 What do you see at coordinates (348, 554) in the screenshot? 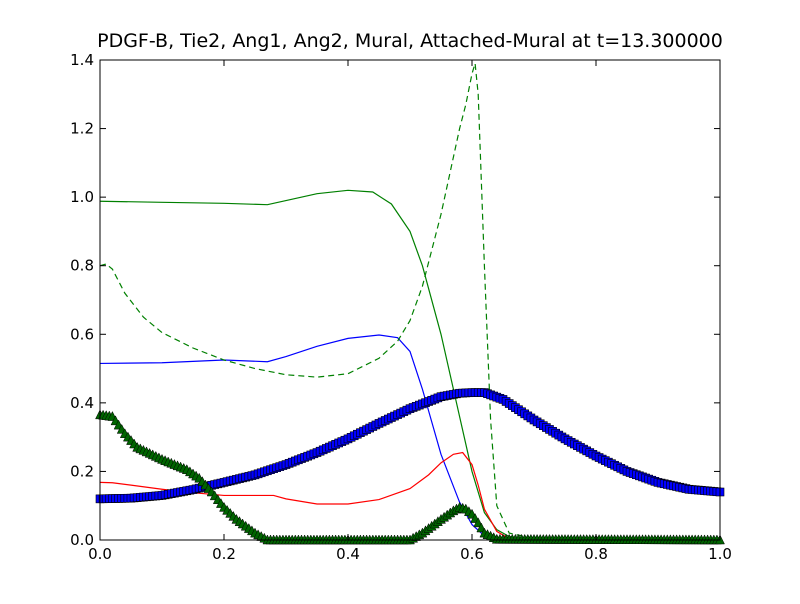
I see `x-tick-label: 0.4` at bounding box center [348, 554].